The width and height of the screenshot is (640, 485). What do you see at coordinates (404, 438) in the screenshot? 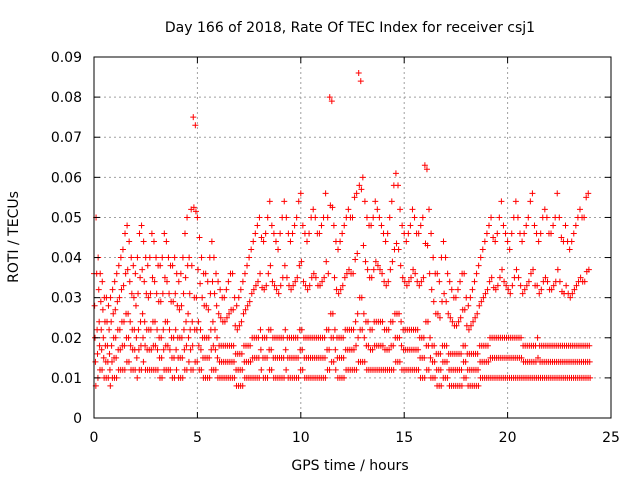
I see `x-tick-label: 15` at bounding box center [404, 438].